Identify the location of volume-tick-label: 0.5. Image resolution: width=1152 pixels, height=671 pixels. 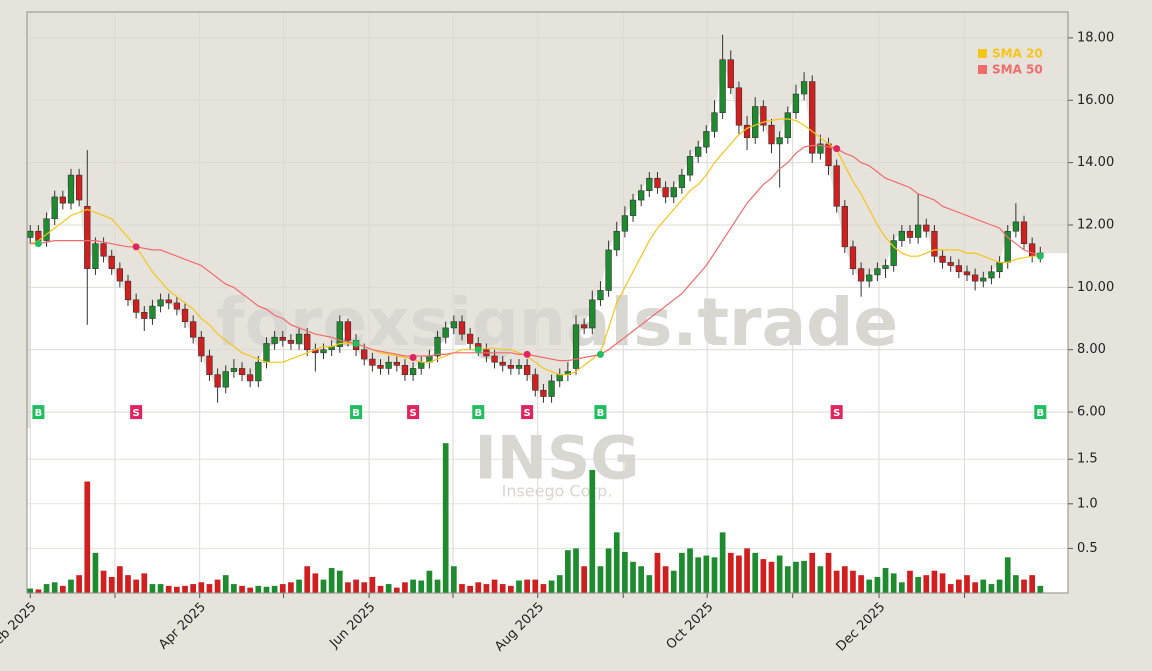
(1087, 548).